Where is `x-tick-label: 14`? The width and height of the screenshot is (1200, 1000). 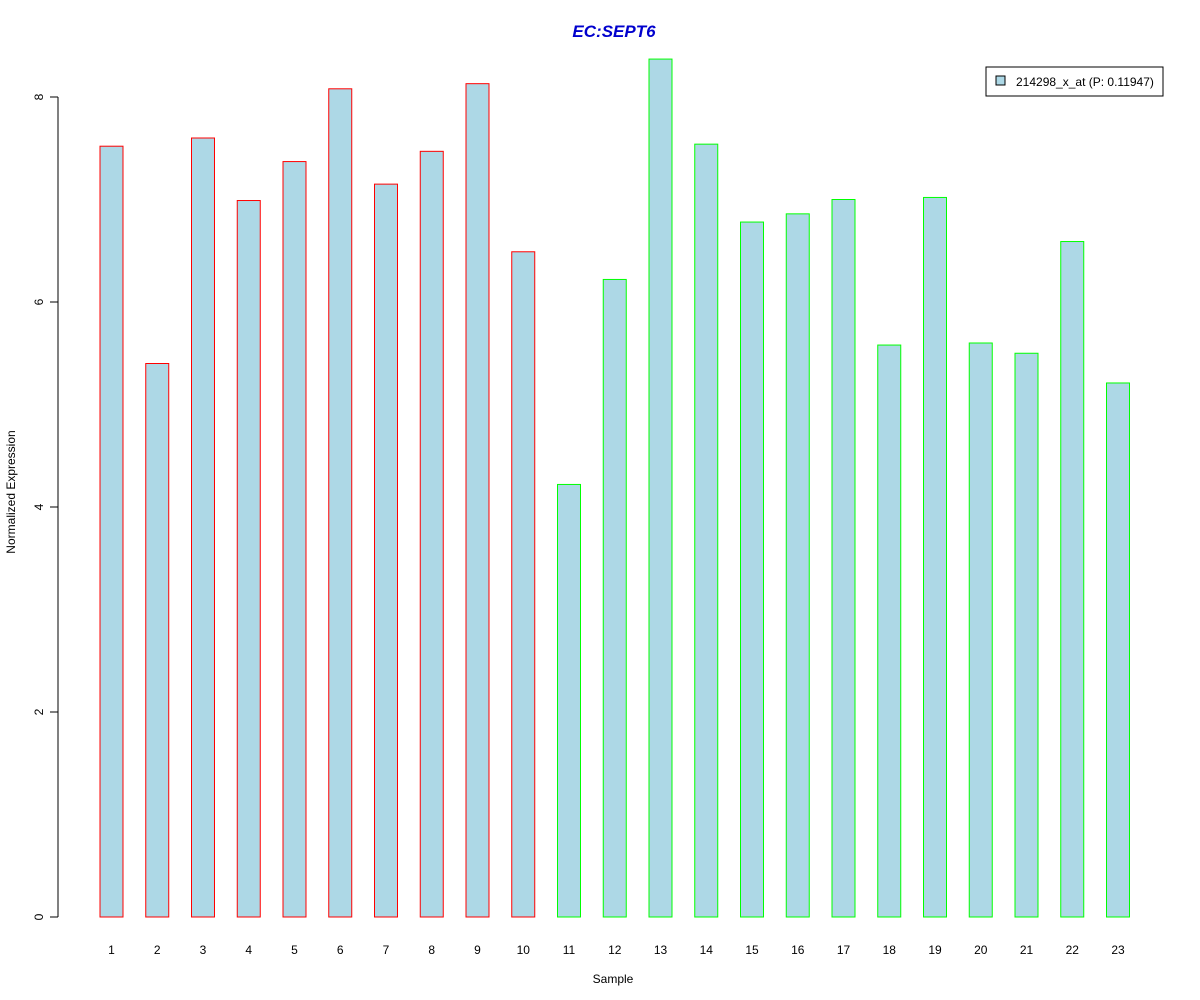
x-tick-label: 14 is located at coordinates (707, 950).